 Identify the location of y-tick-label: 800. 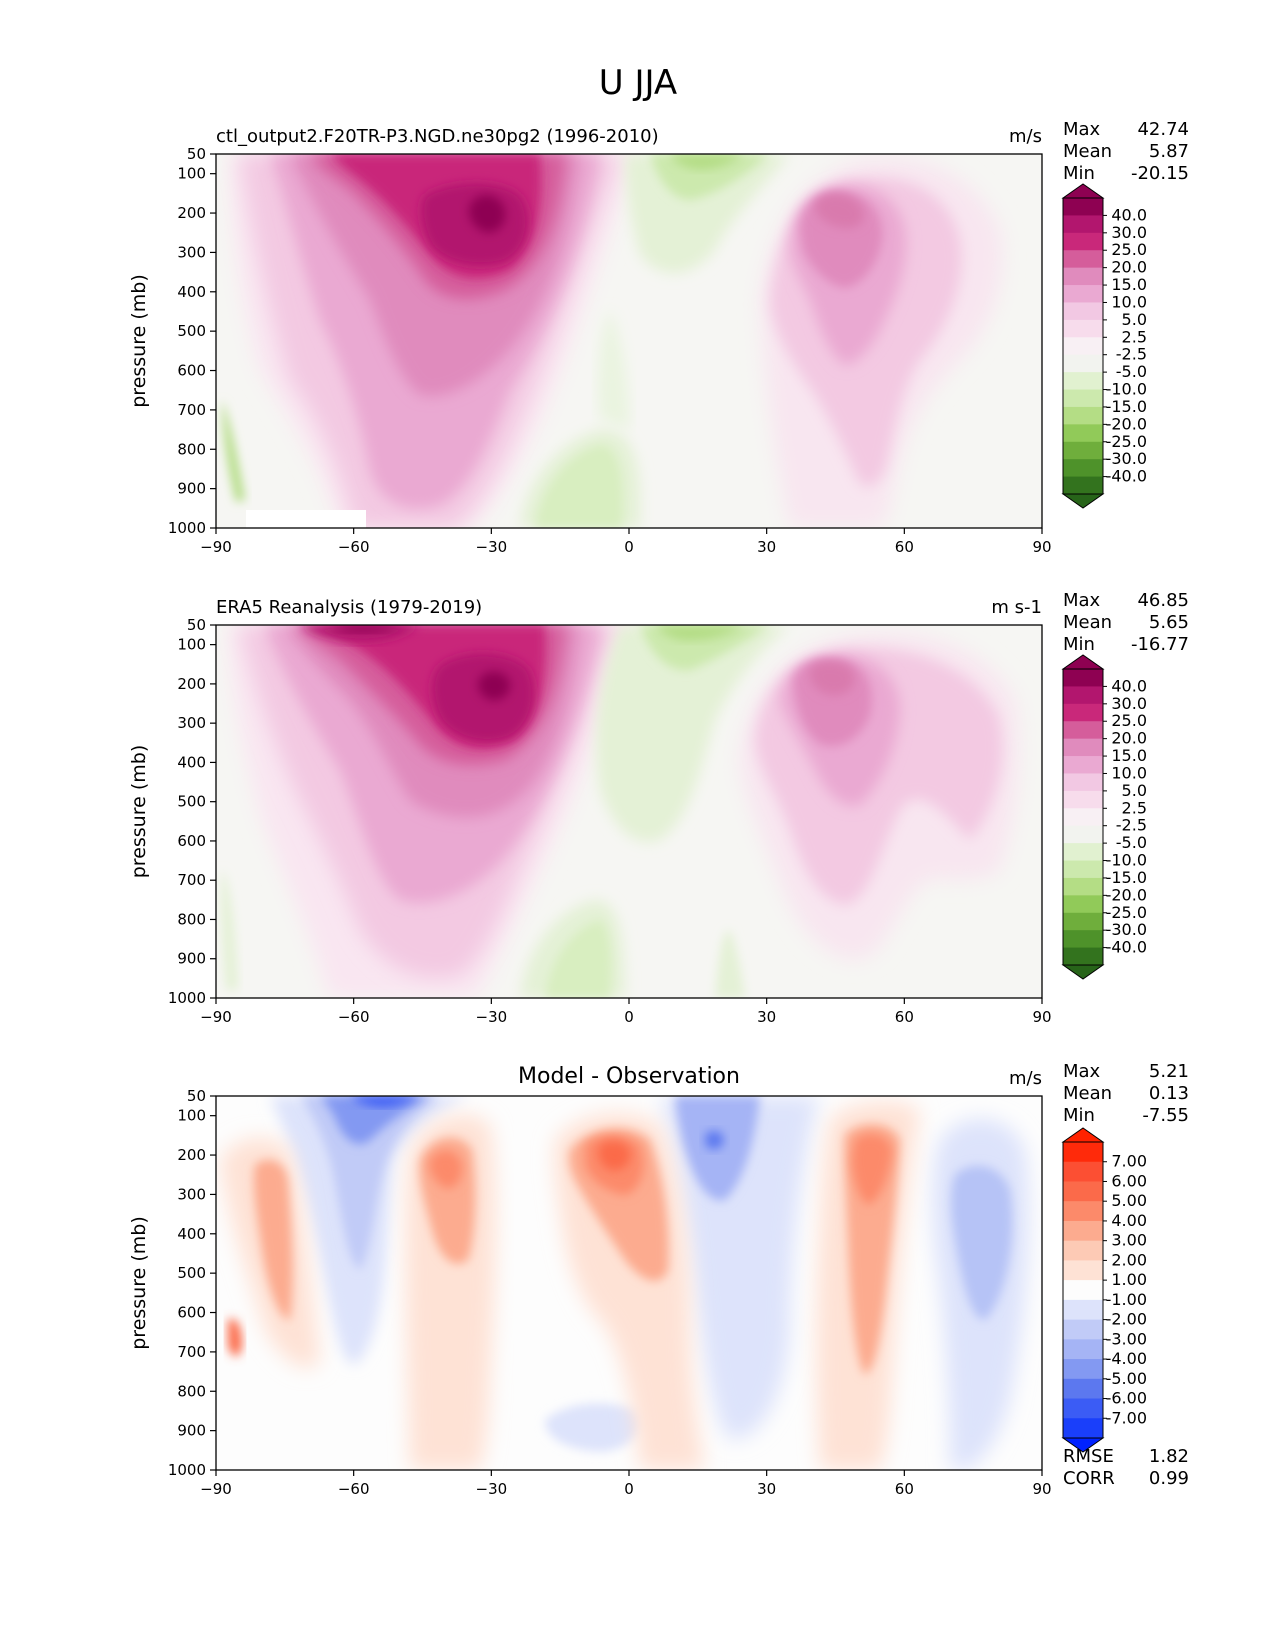
(191, 1391).